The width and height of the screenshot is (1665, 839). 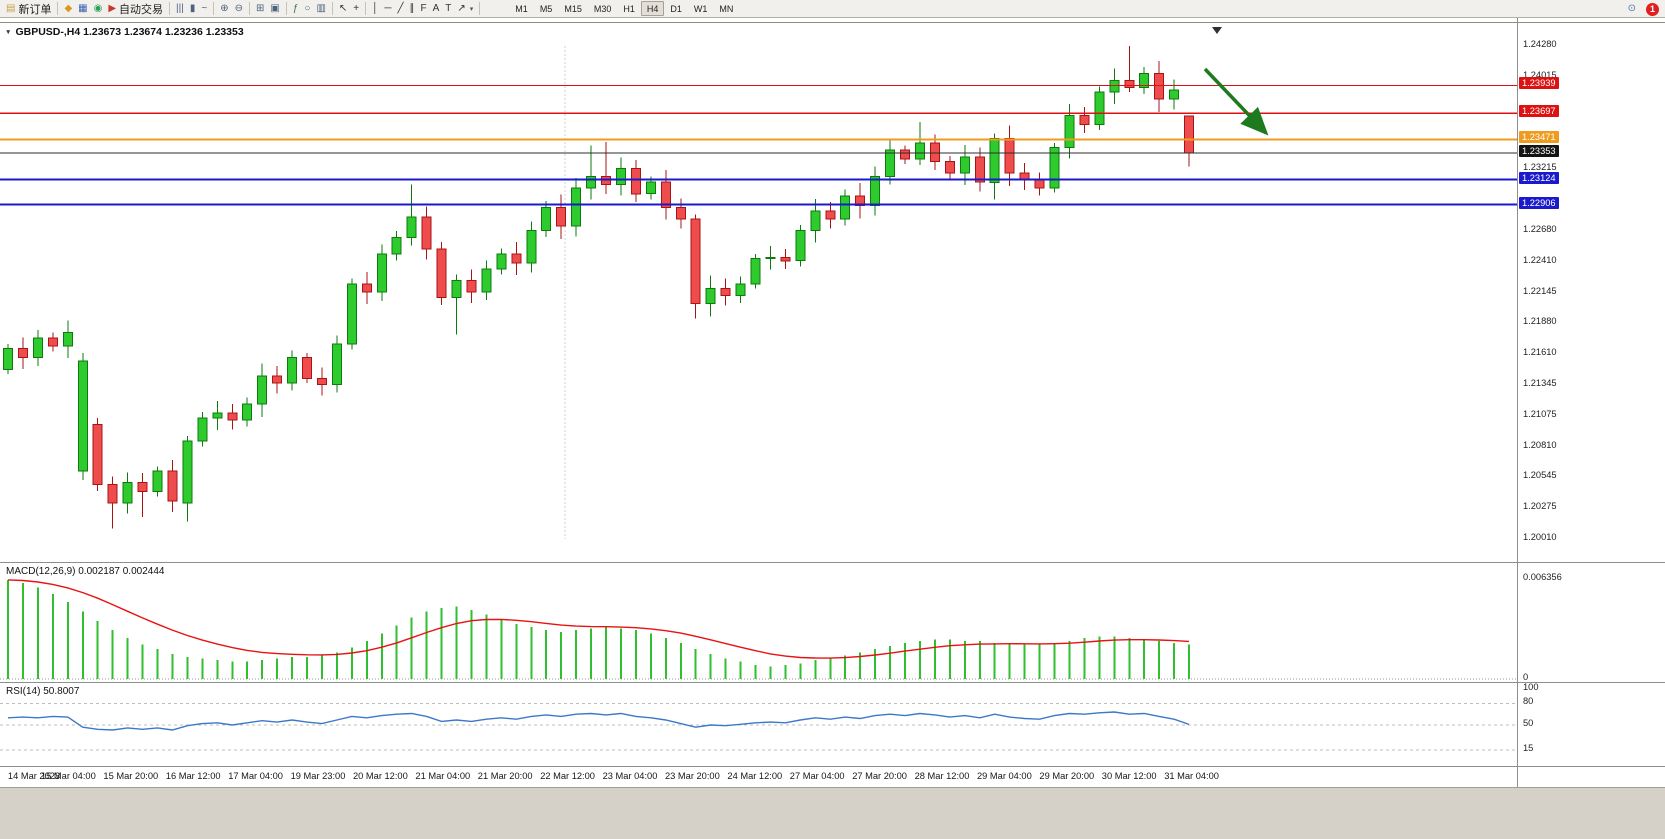 What do you see at coordinates (43, 691) in the screenshot?
I see `rsi-label: RSI(14) 50.8007` at bounding box center [43, 691].